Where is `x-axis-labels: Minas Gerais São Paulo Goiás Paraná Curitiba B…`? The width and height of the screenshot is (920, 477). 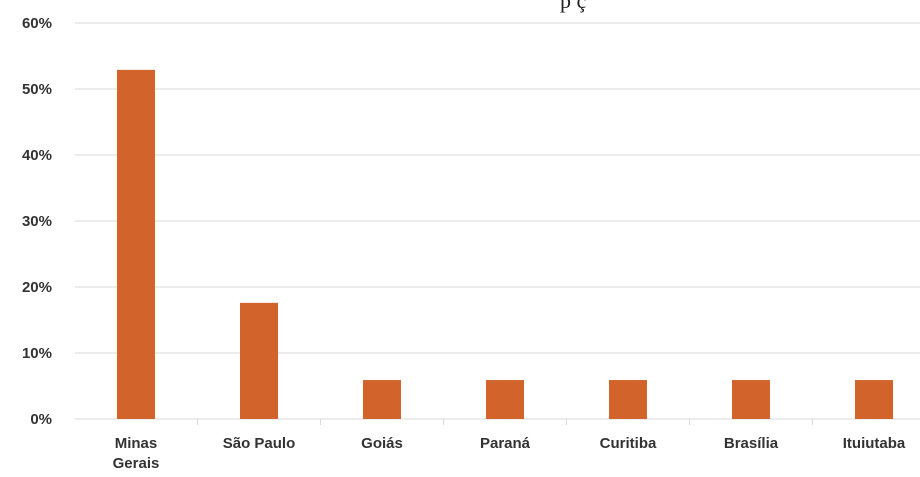 x-axis-labels: Minas Gerais São Paulo Goiás Paraná Curitiba B… is located at coordinates (509, 453).